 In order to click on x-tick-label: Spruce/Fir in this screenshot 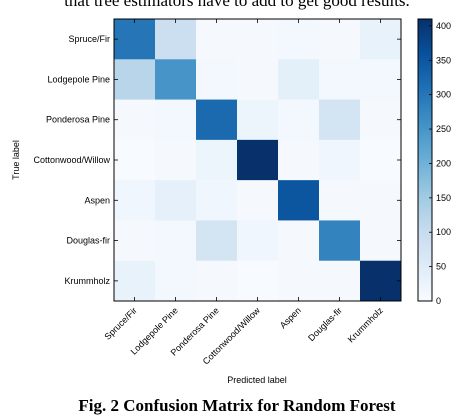, I will do `click(120, 323)`.